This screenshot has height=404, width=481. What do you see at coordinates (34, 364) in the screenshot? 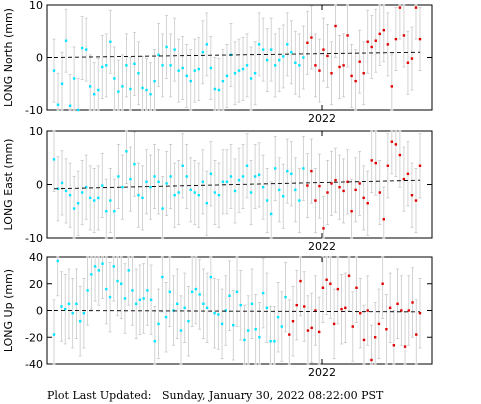
I see `y-tick-label: -40` at bounding box center [34, 364].